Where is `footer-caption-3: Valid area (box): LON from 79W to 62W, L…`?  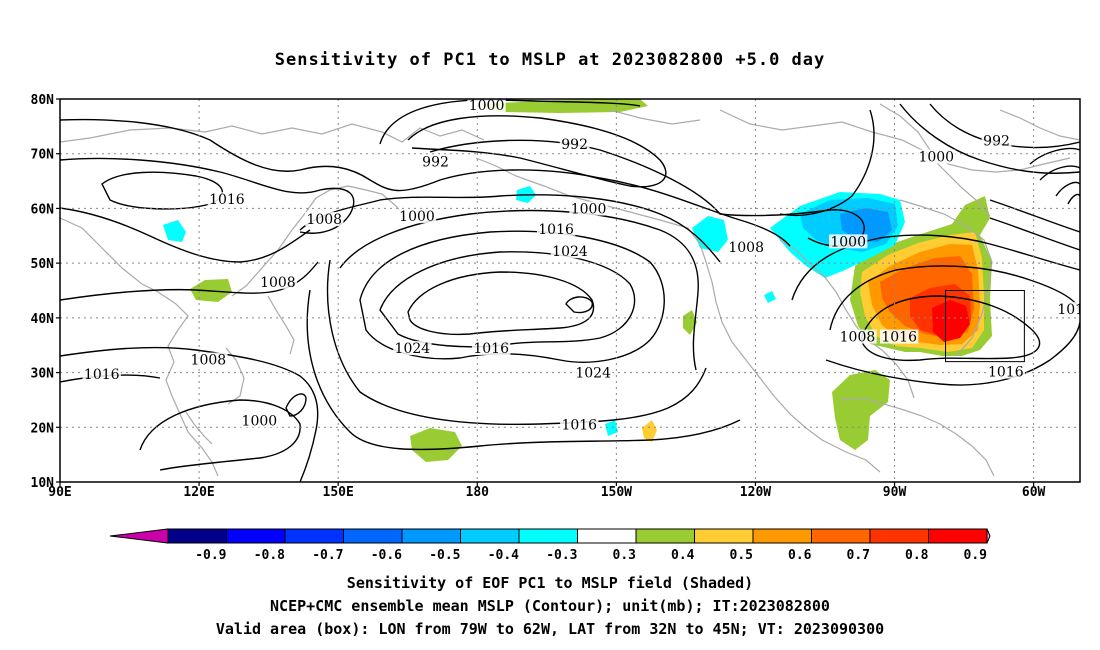
footer-caption-3: Valid area (box): LON from 79W to 62W, L… is located at coordinates (550, 629).